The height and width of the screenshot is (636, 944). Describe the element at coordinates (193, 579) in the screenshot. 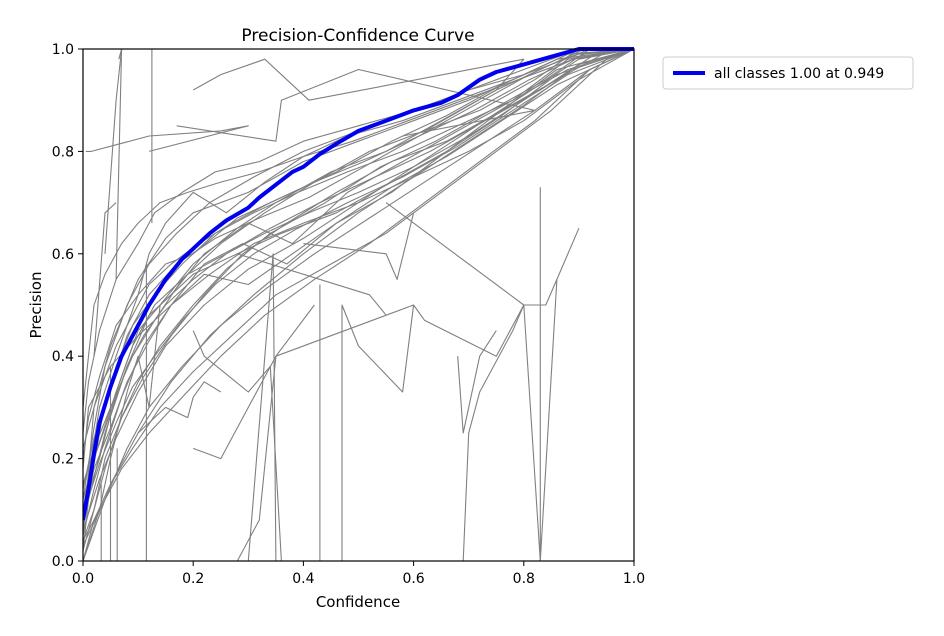

I see `x-tick-label: 0.2` at that location.